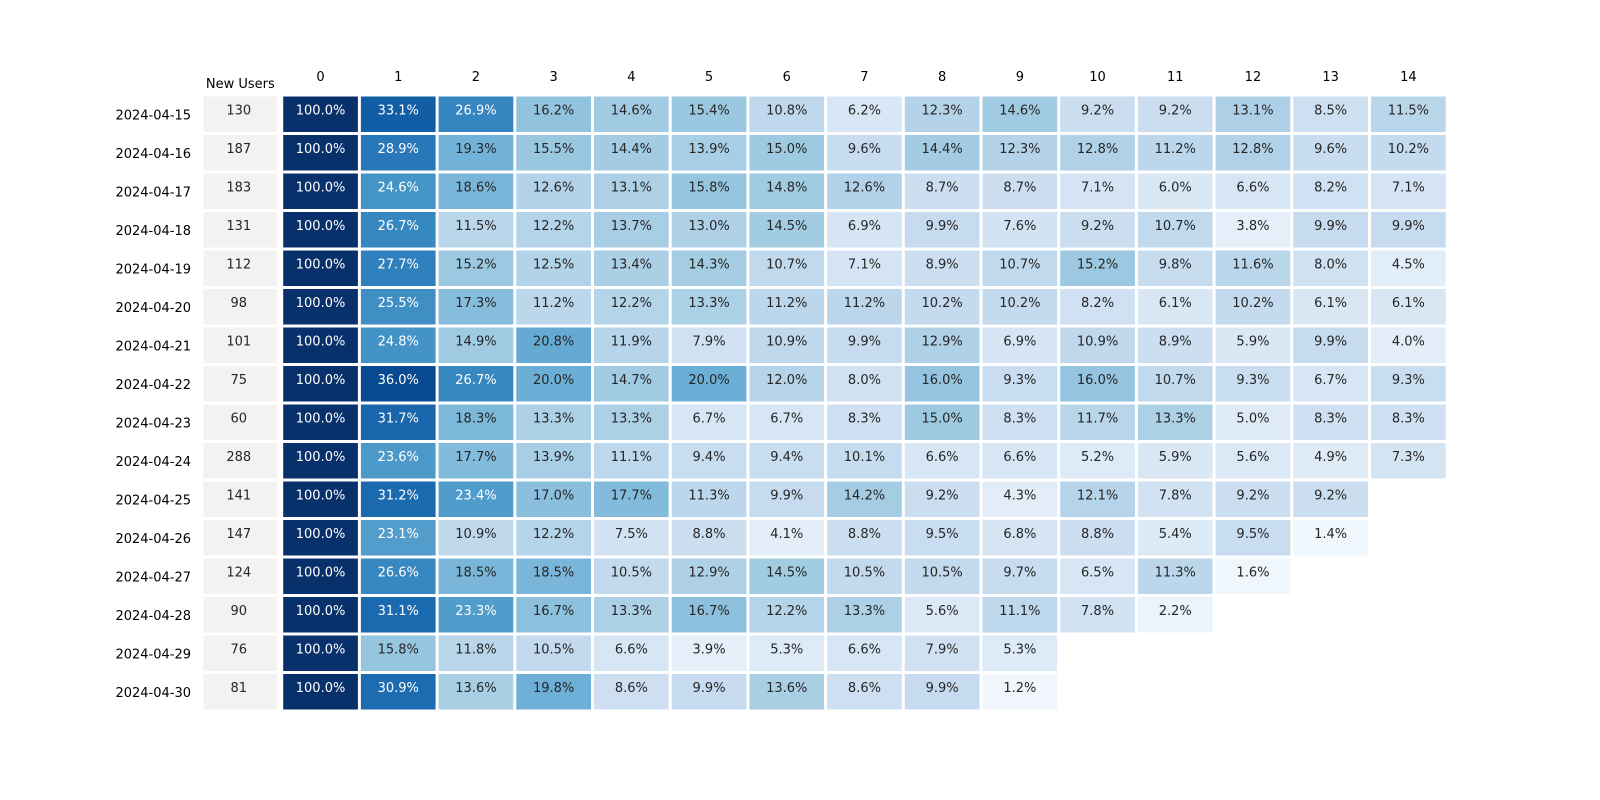 Image resolution: width=1600 pixels, height=800 pixels. What do you see at coordinates (1019, 649) in the screenshot?
I see `retention-value-label: 5.3%` at bounding box center [1019, 649].